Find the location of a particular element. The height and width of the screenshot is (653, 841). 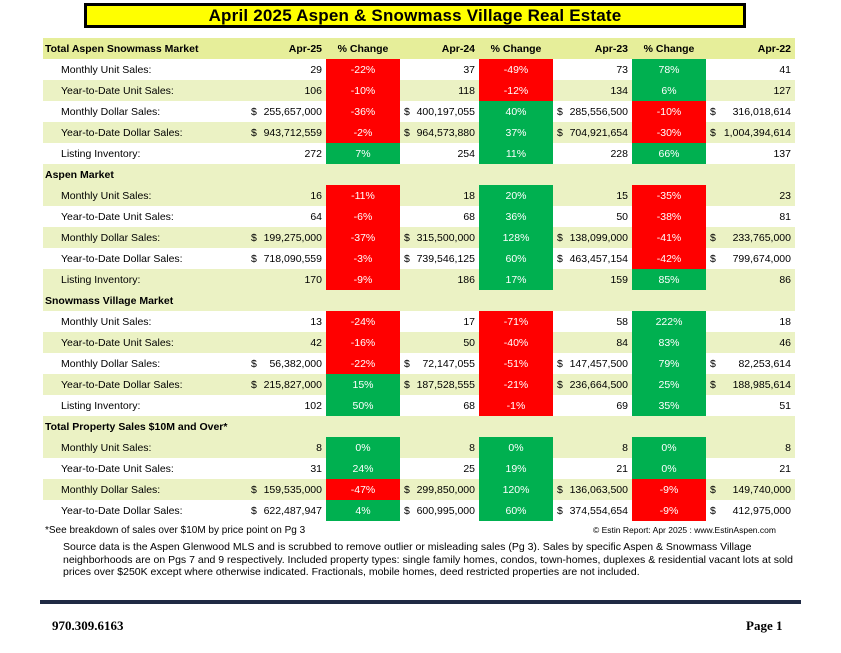

value-cell: 29 is located at coordinates (286, 69).